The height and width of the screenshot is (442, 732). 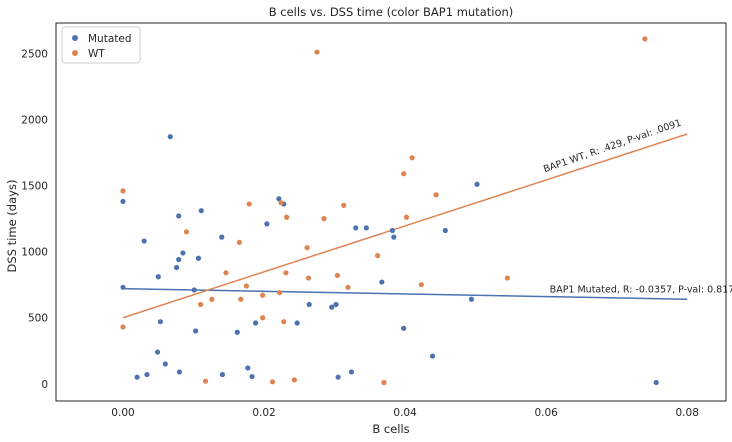 I want to click on legend-label-wt: WT, so click(x=96, y=54).